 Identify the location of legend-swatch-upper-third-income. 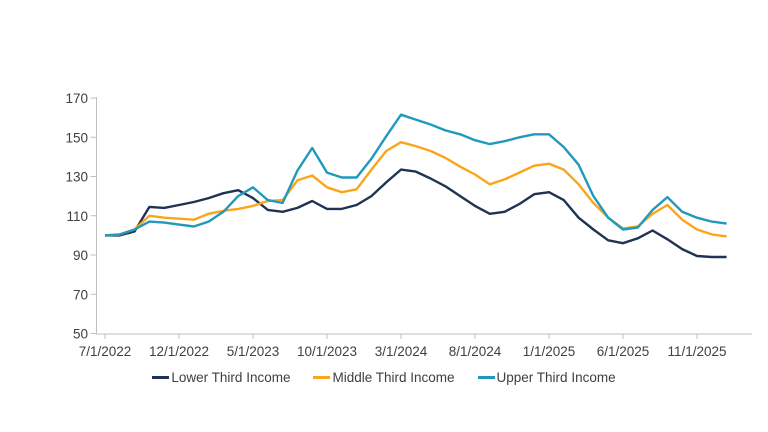
(486, 377).